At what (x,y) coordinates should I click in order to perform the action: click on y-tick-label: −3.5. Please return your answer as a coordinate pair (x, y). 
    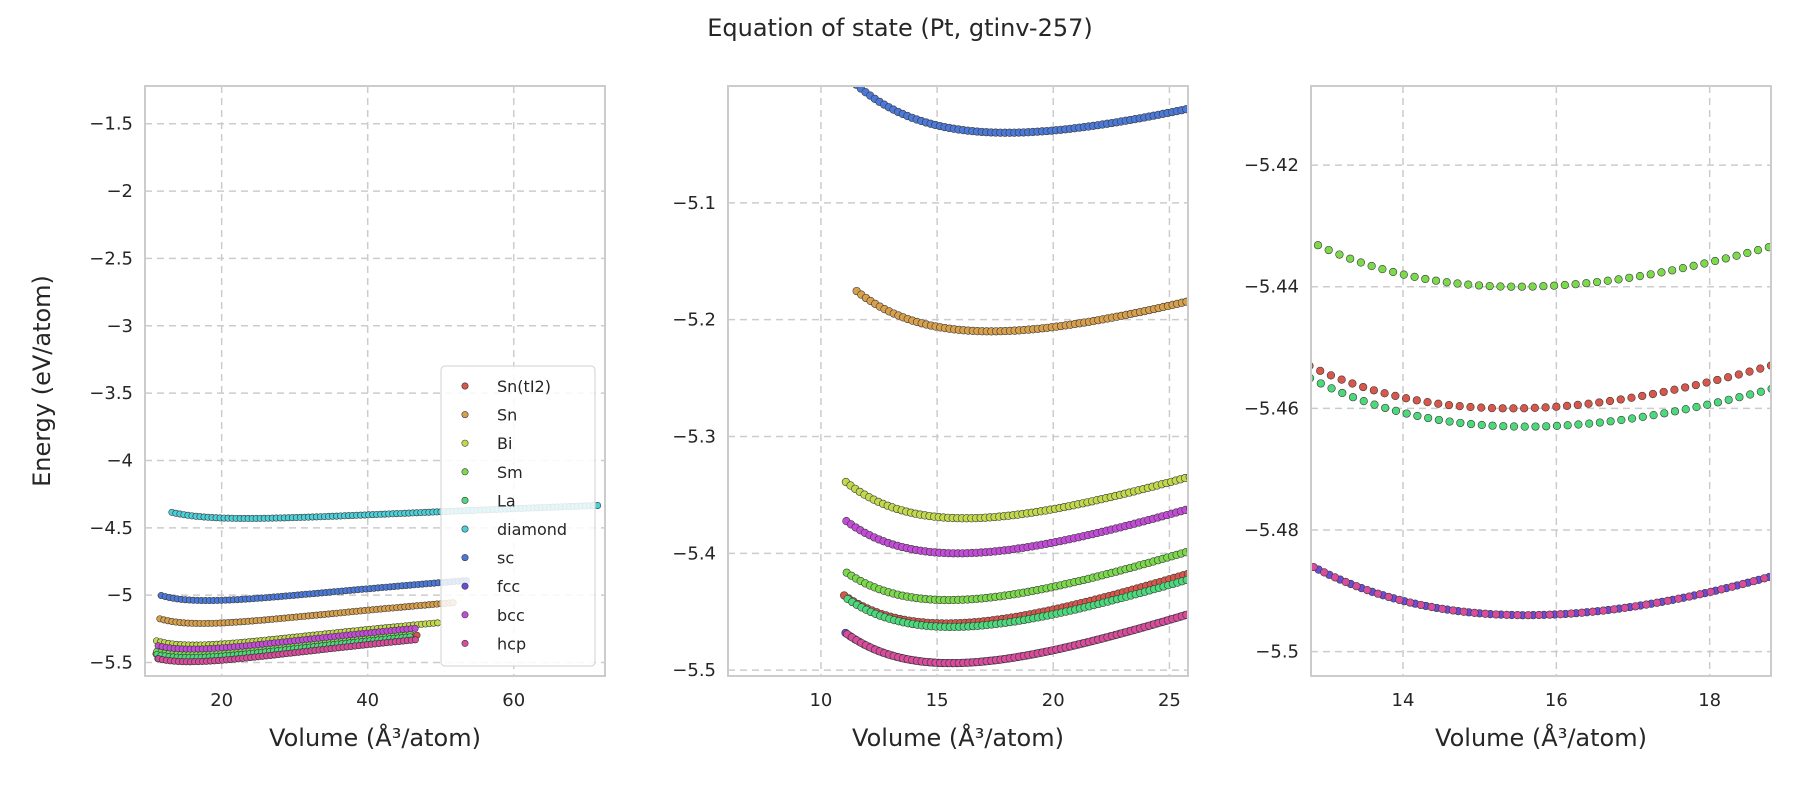
    Looking at the image, I should click on (111, 393).